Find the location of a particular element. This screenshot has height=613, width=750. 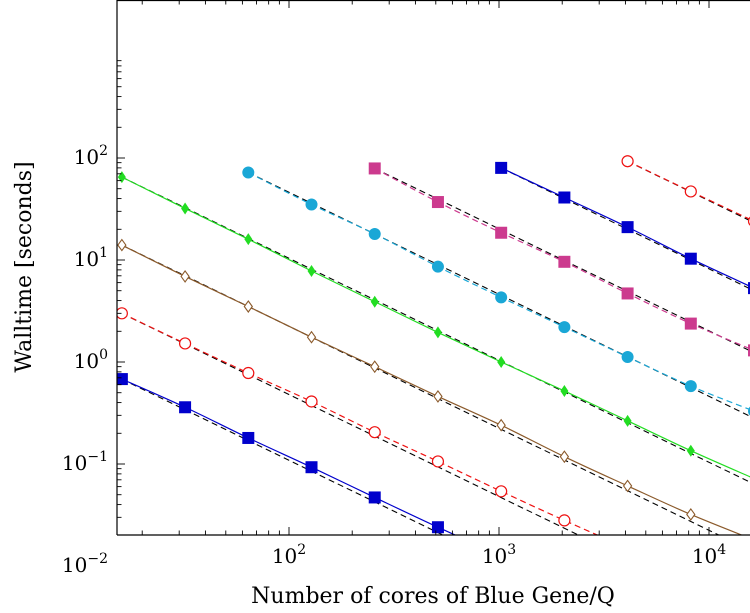

y-tick-label: 10² is located at coordinates (91, 156).